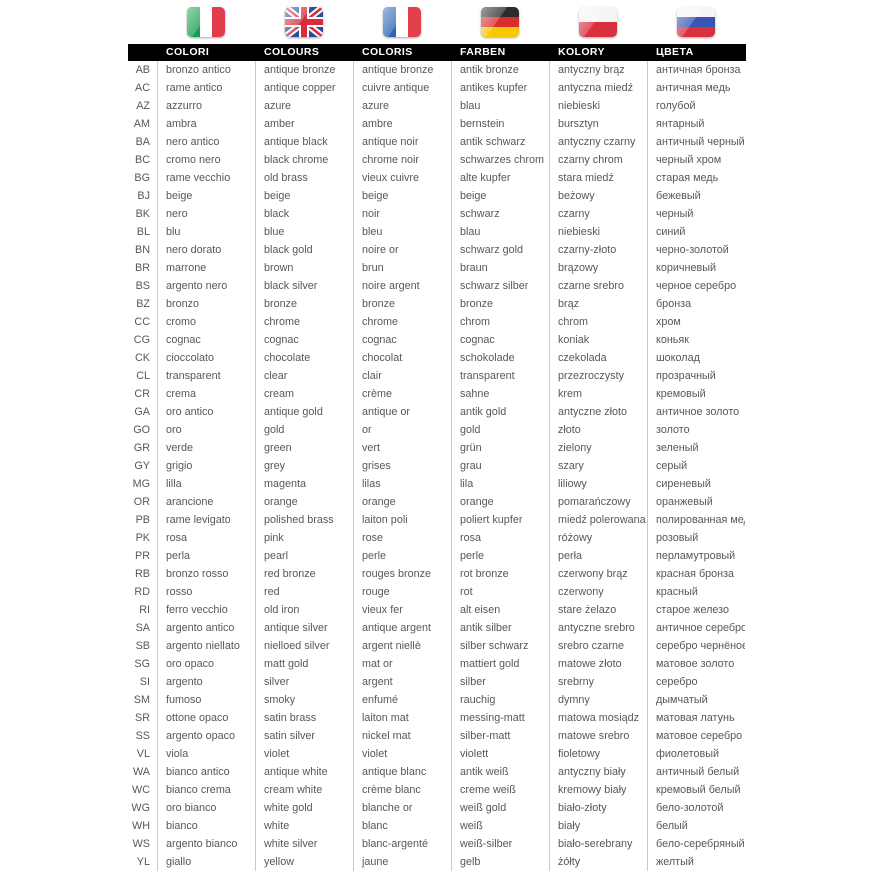 This screenshot has width=875, height=875. Describe the element at coordinates (141, 700) in the screenshot. I see `color-code: SM` at that location.